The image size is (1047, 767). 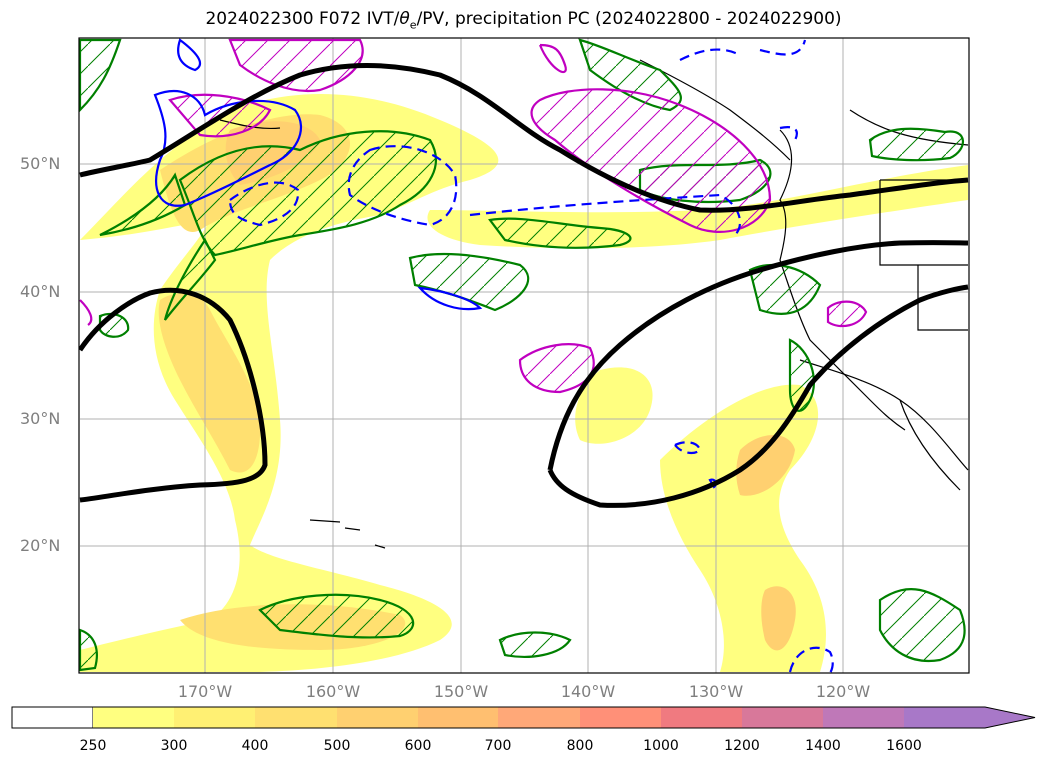 I want to click on lat-label-20n: 20°N, so click(x=40, y=545).